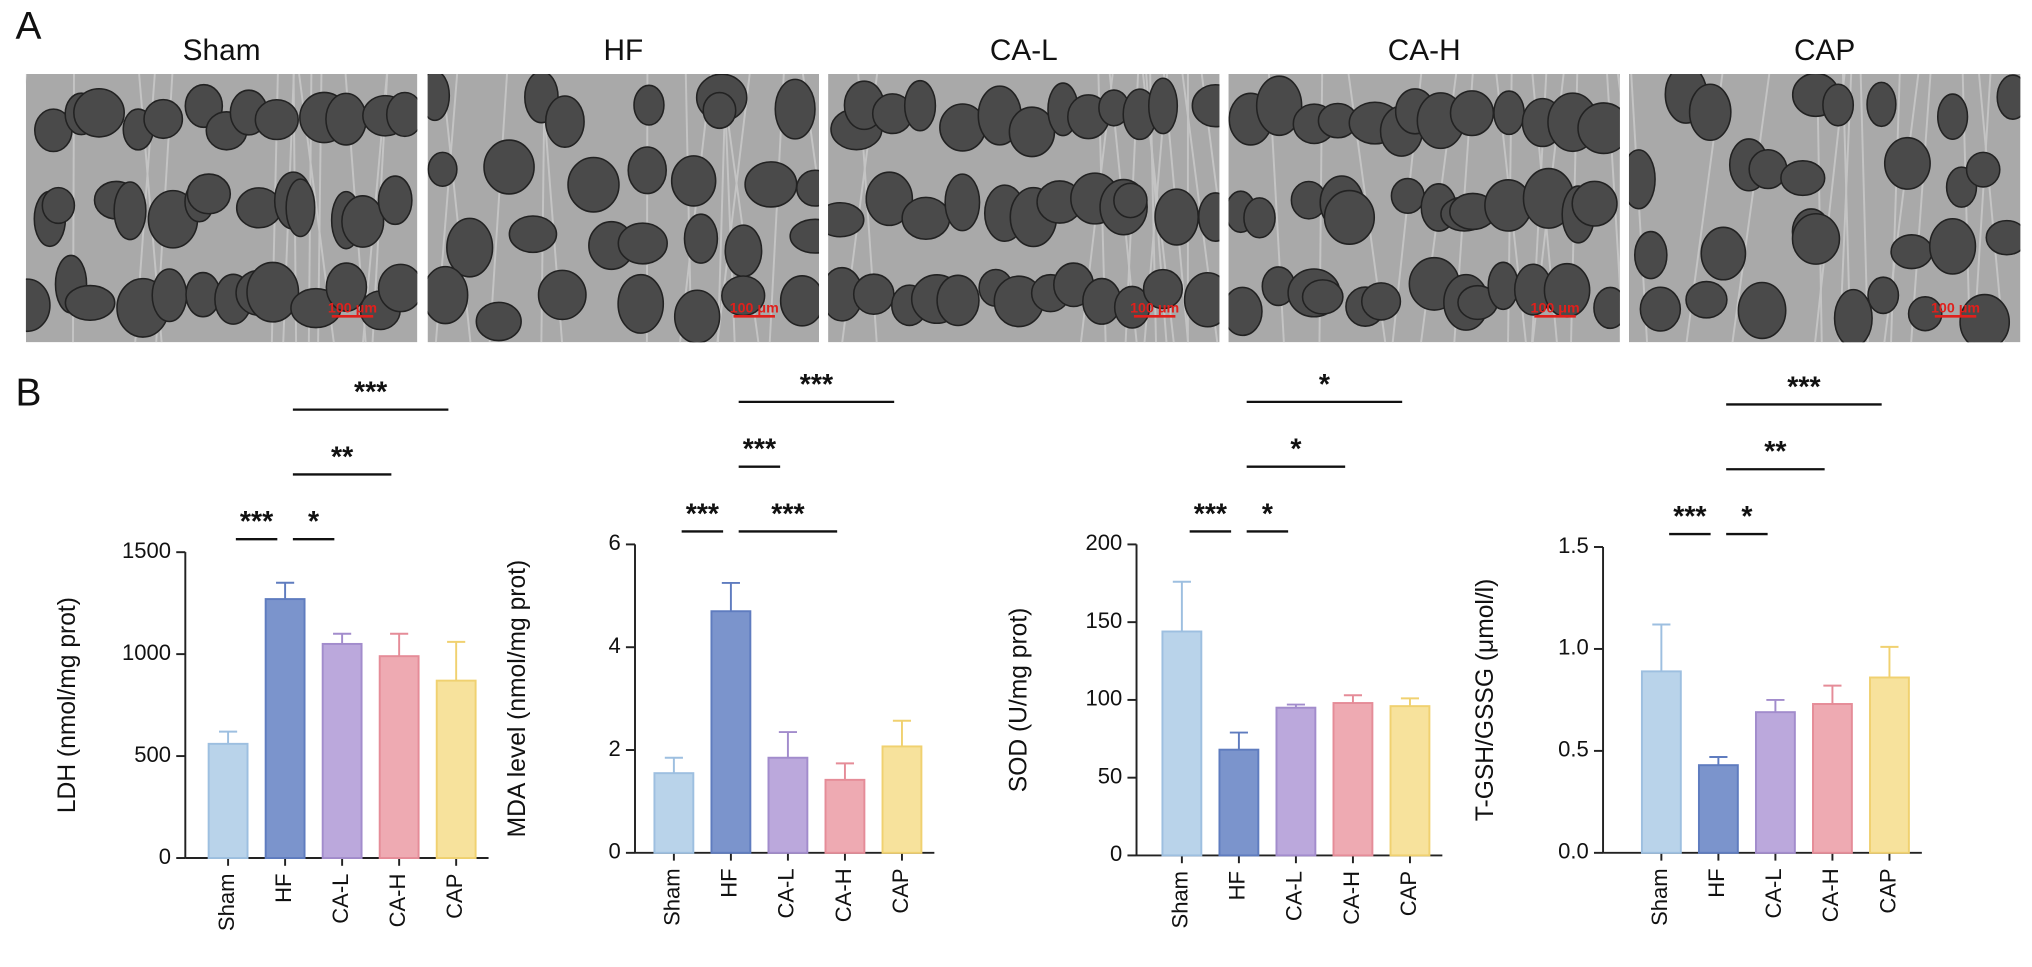  What do you see at coordinates (1018, 700) in the screenshot?
I see `y-axis-label: SOD (U/mg prot)` at bounding box center [1018, 700].